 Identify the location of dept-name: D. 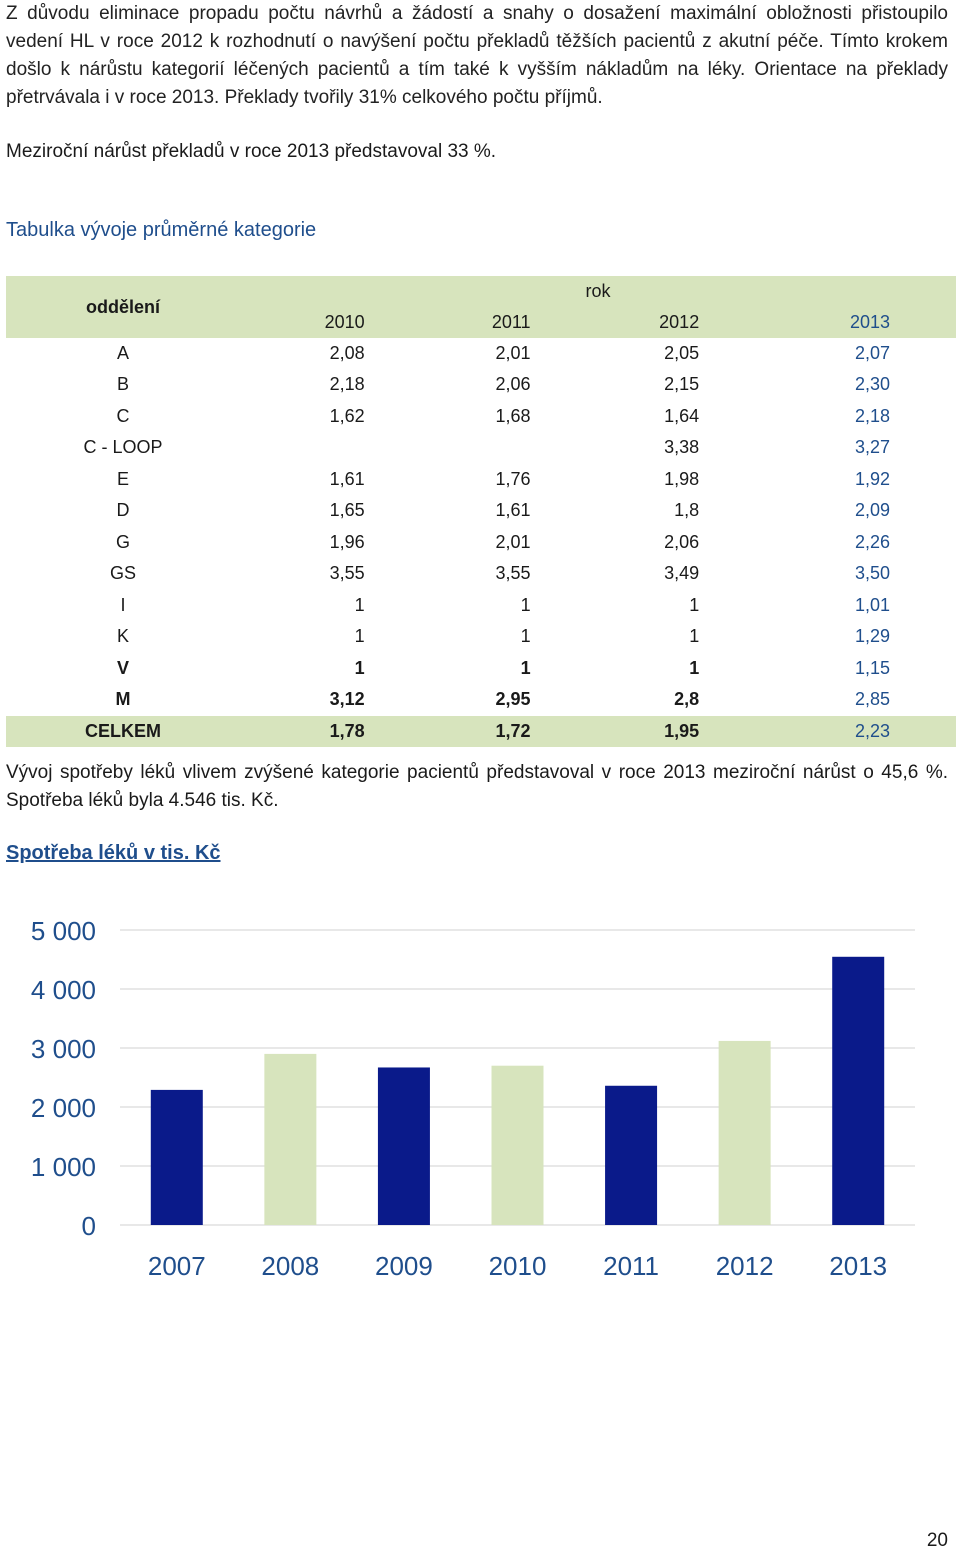
(123, 510).